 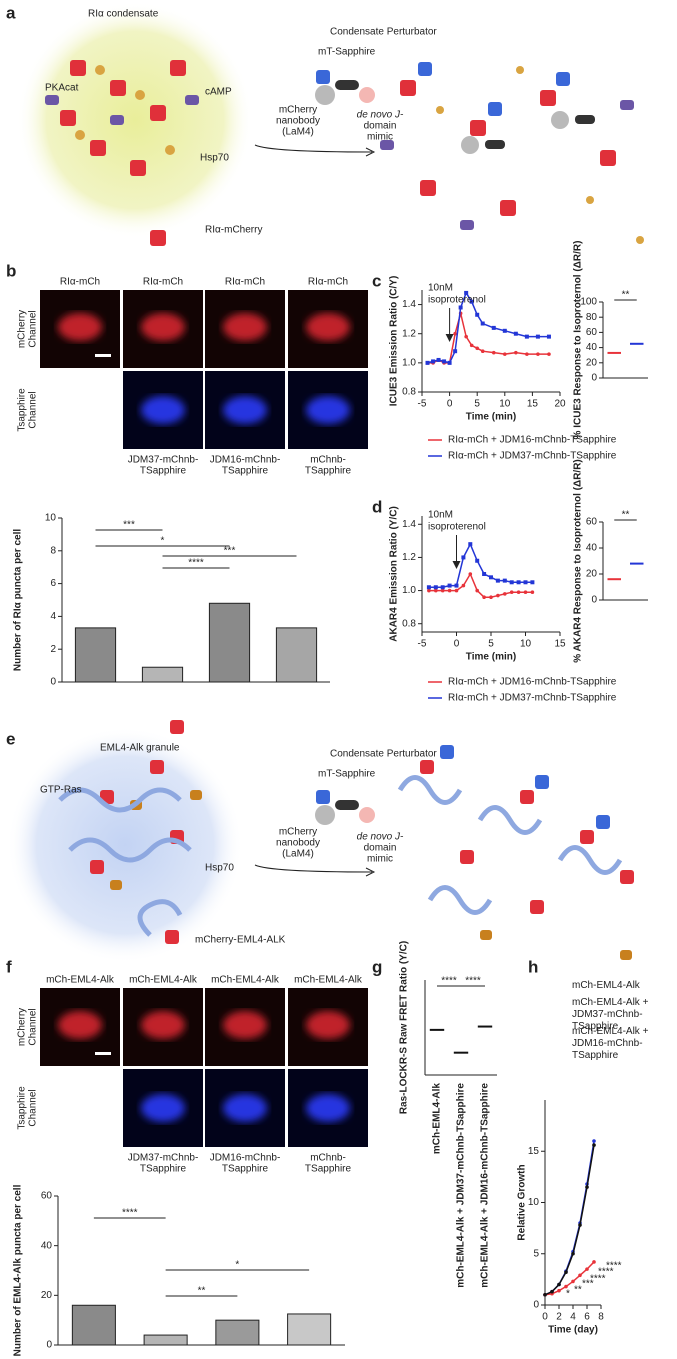 What do you see at coordinates (560, 404) in the screenshot?
I see `x-tick-label: 20` at bounding box center [560, 404].